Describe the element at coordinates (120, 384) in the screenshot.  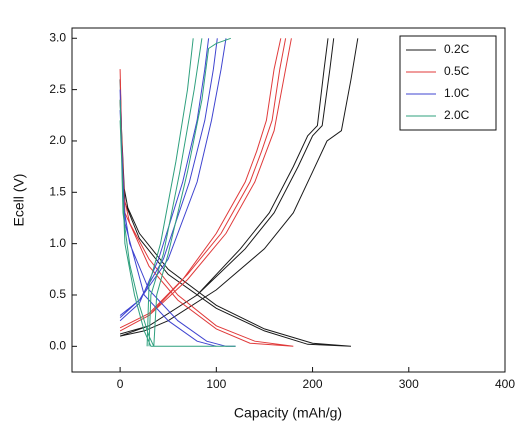
I see `x-tick-label: 0` at that location.